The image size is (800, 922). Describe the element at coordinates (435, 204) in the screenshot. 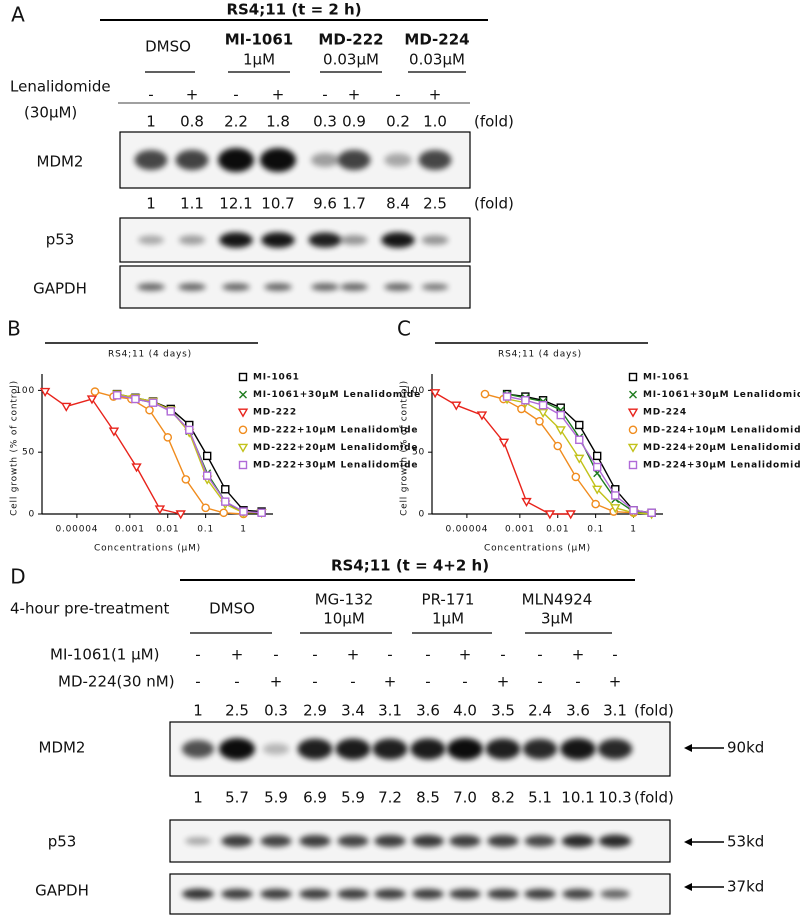

I see `fold-value: 2.5` at that location.